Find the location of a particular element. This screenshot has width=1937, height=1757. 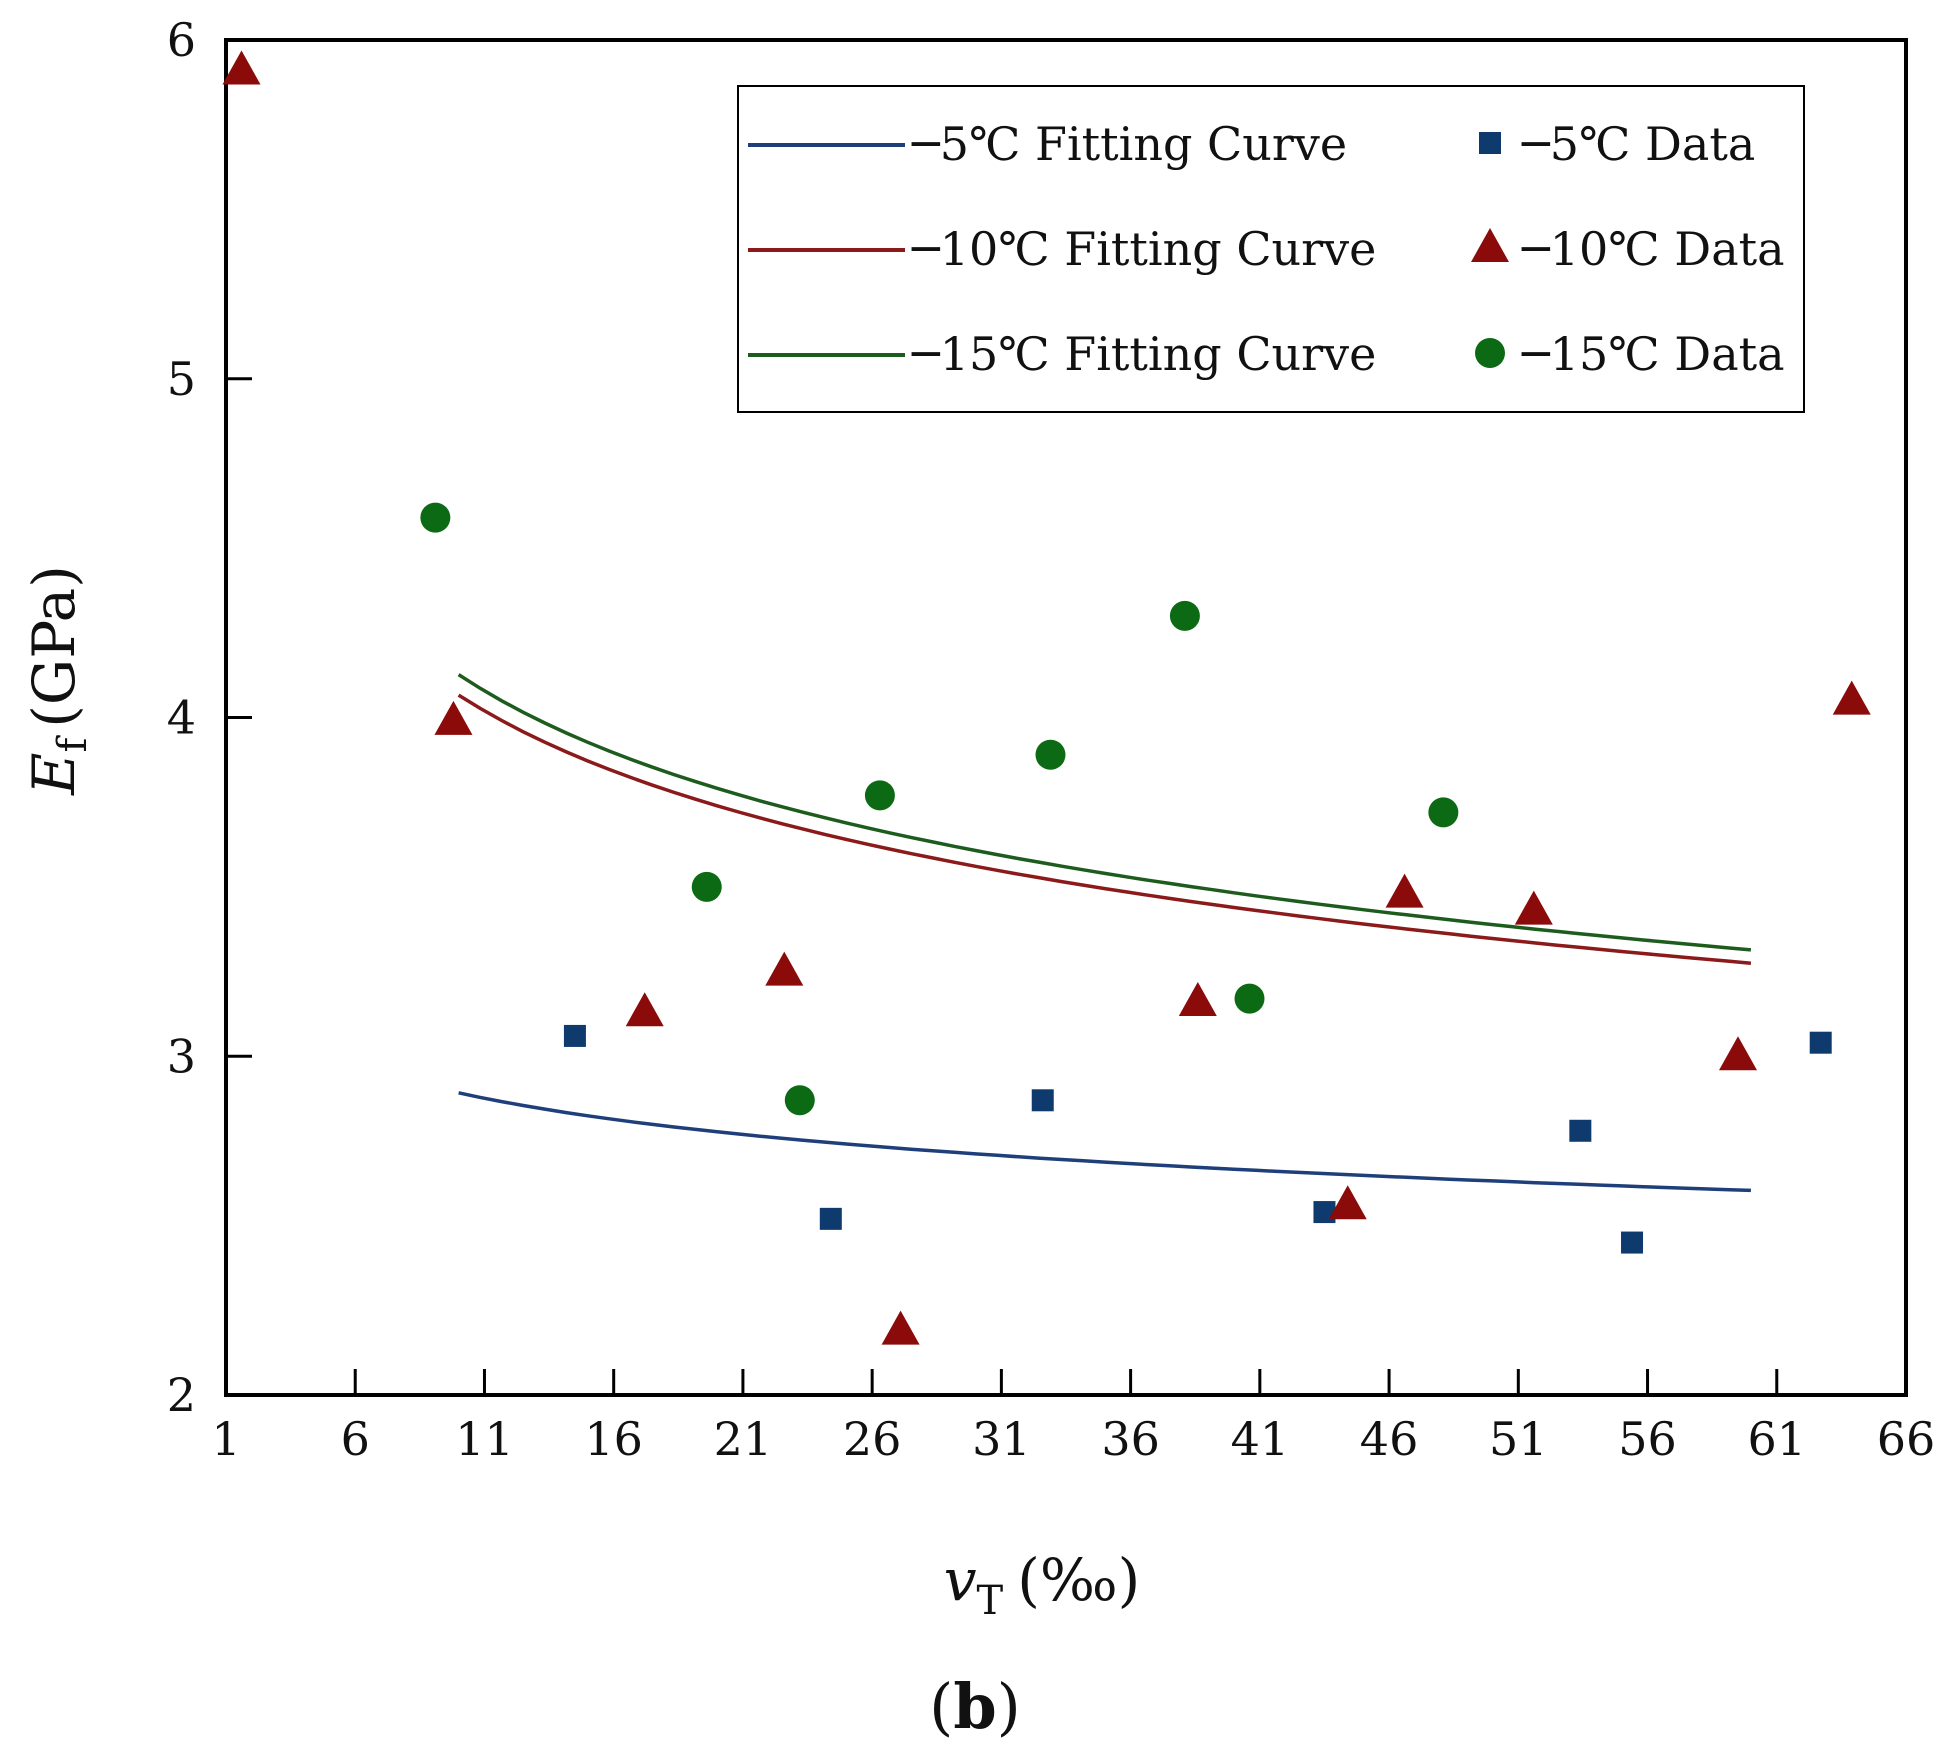

y-tick-label: 5 is located at coordinates (181, 379).